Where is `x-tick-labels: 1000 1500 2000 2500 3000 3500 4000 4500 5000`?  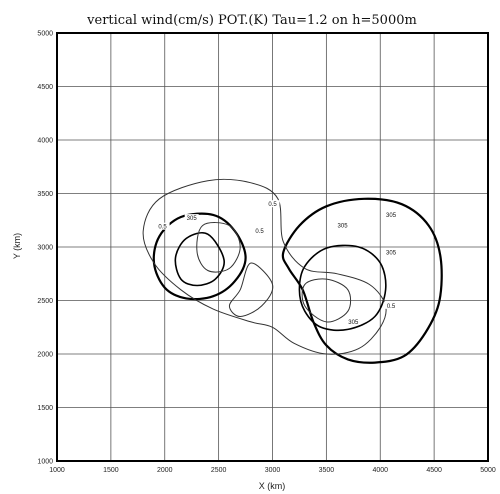 x-tick-labels: 1000 1500 2000 2500 3000 3500 4000 4500 5000 is located at coordinates (272, 470).